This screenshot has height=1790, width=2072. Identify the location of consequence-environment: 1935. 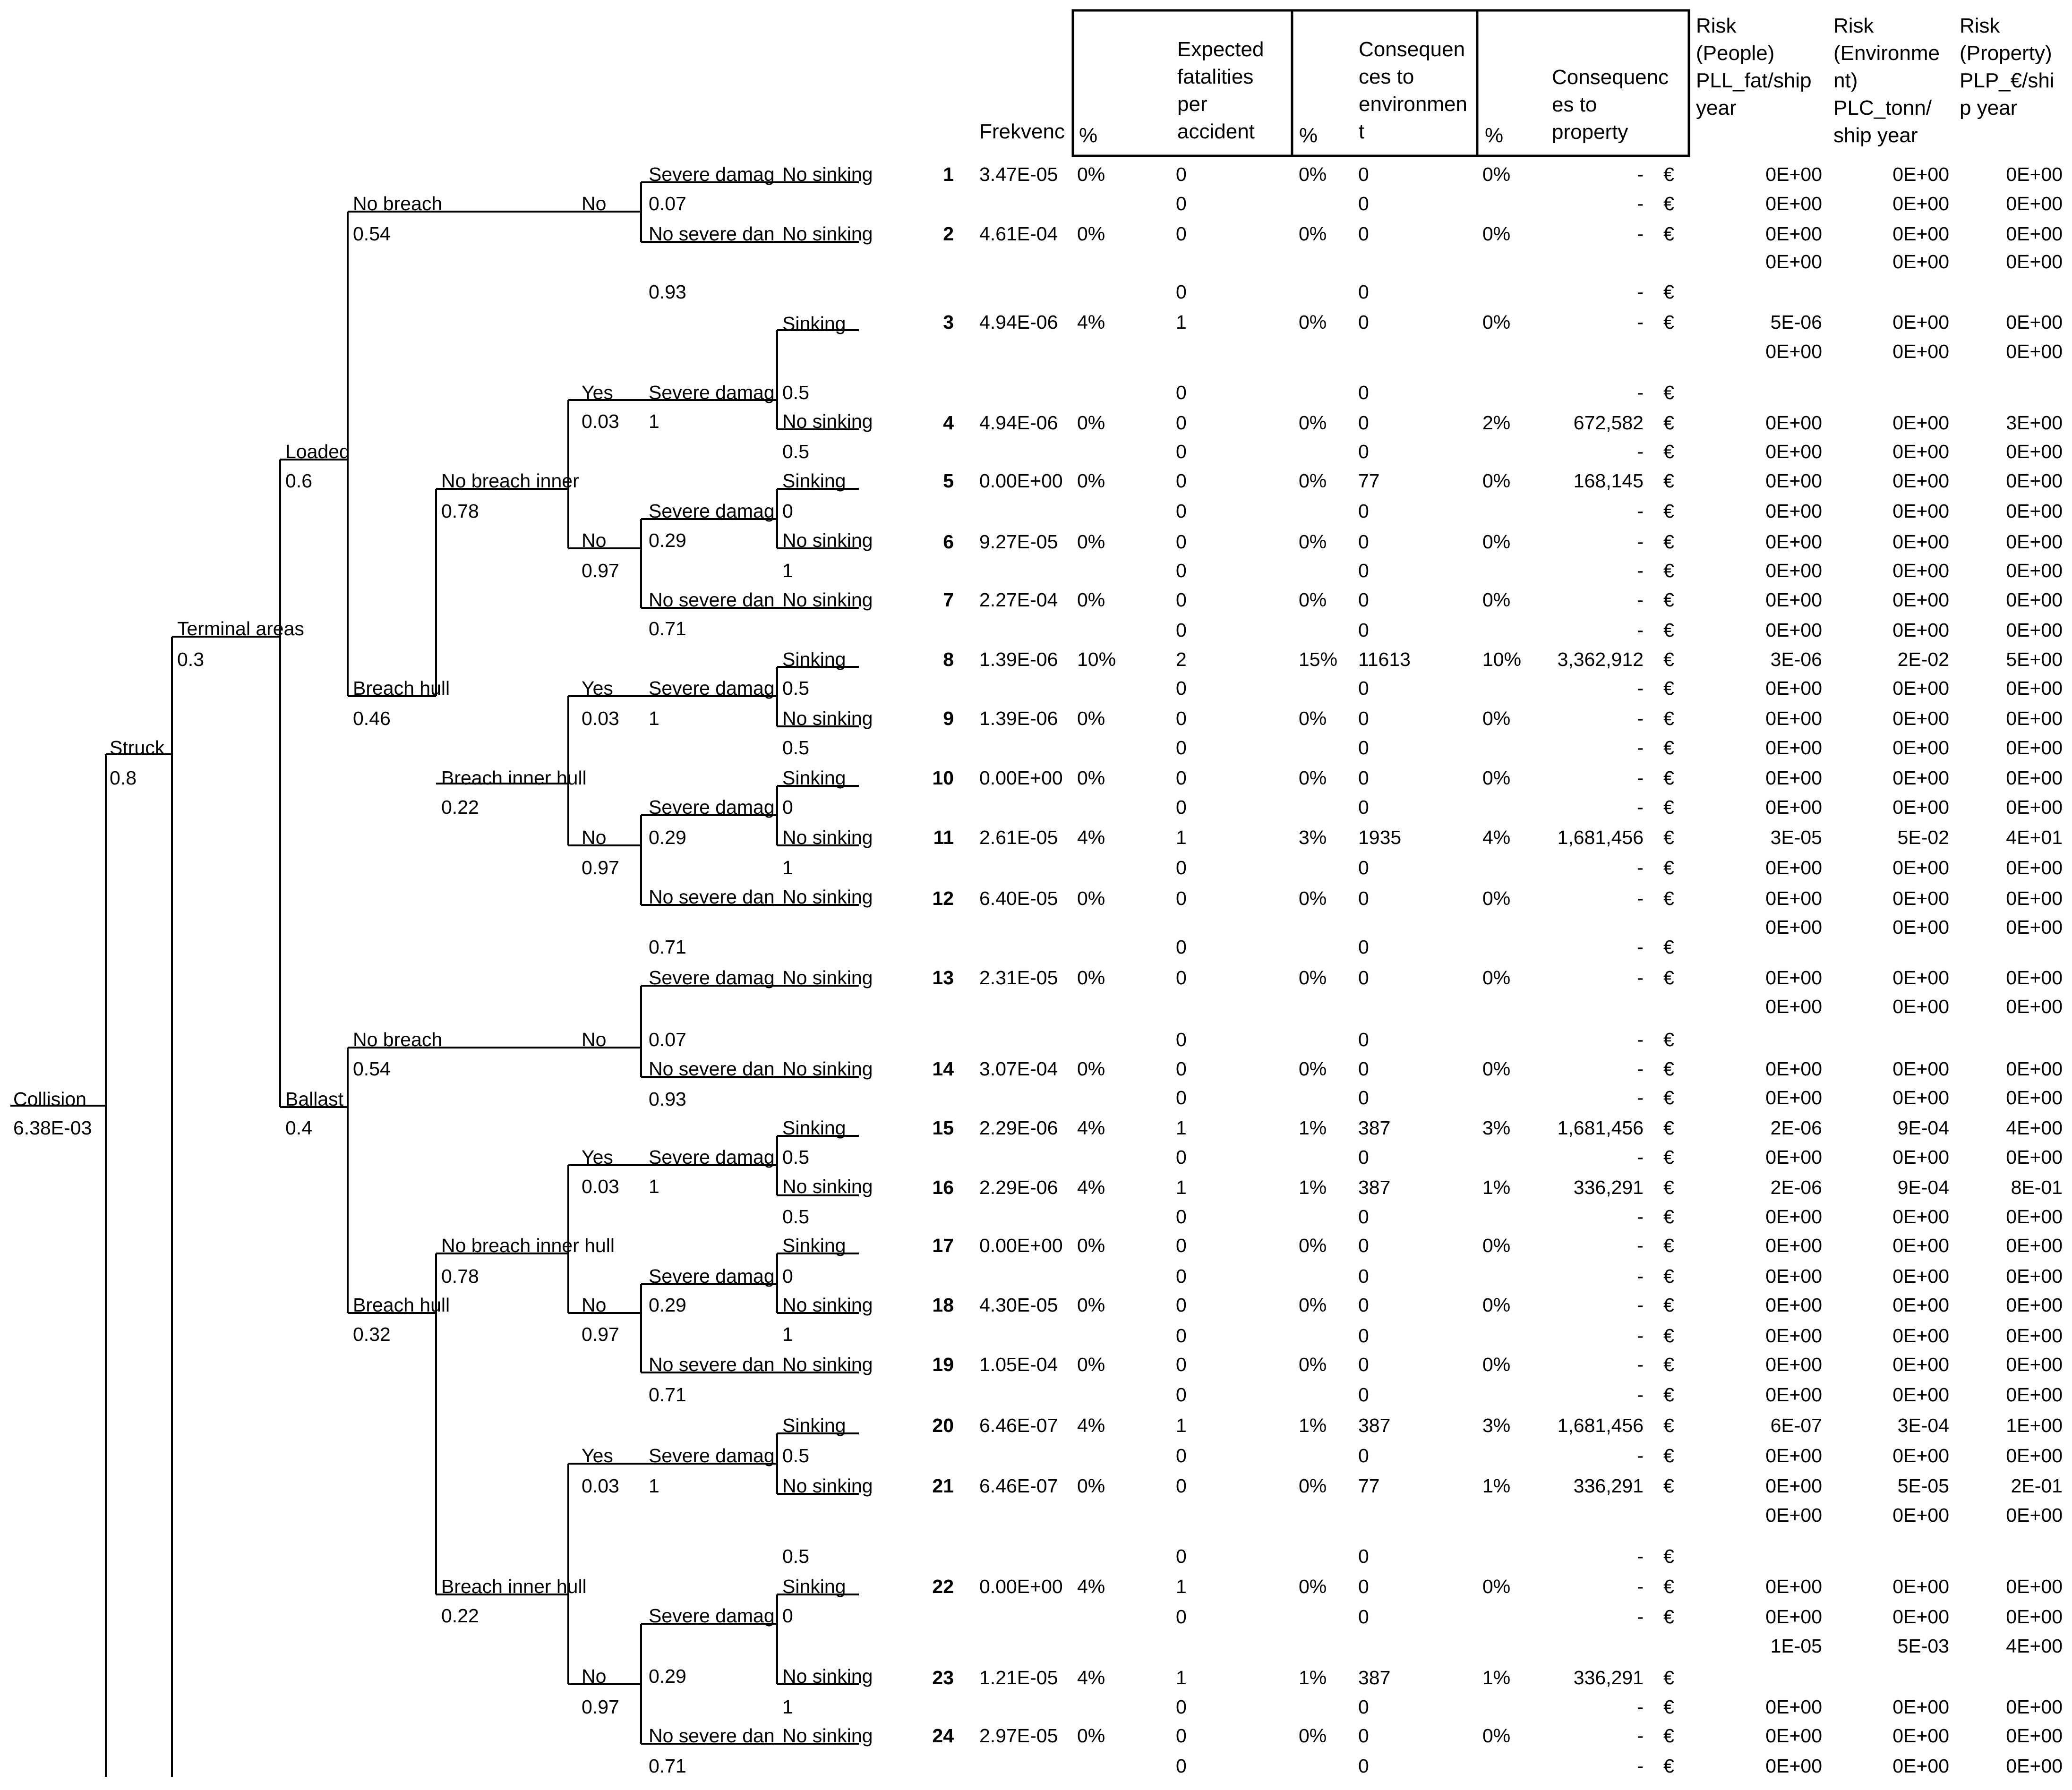
(1380, 837).